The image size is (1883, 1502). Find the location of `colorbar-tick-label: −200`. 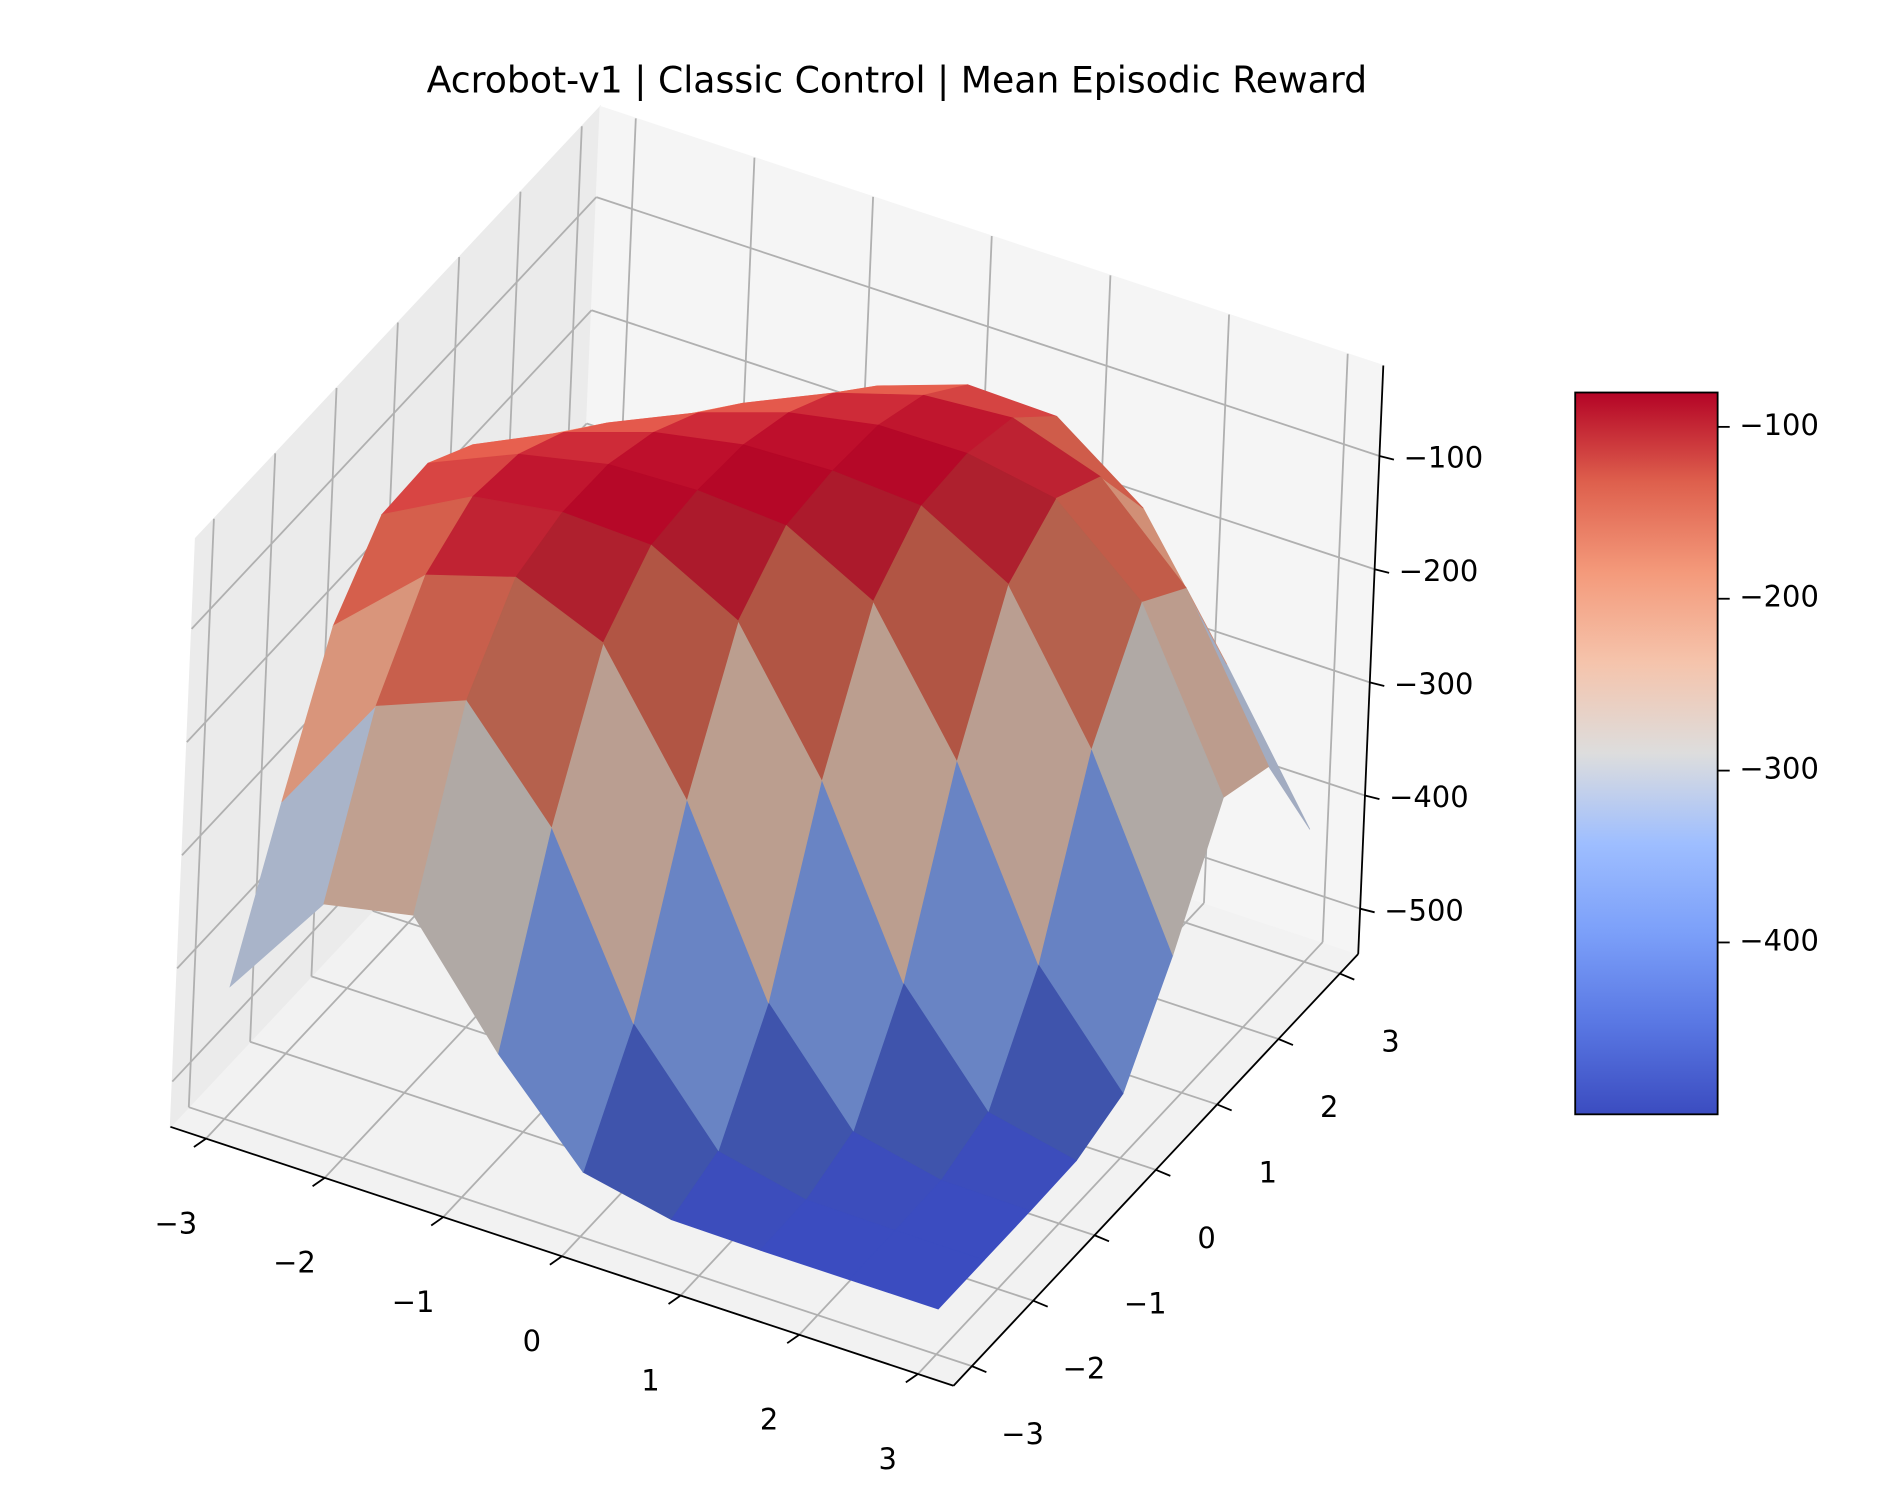

colorbar-tick-label: −200 is located at coordinates (1779, 597).